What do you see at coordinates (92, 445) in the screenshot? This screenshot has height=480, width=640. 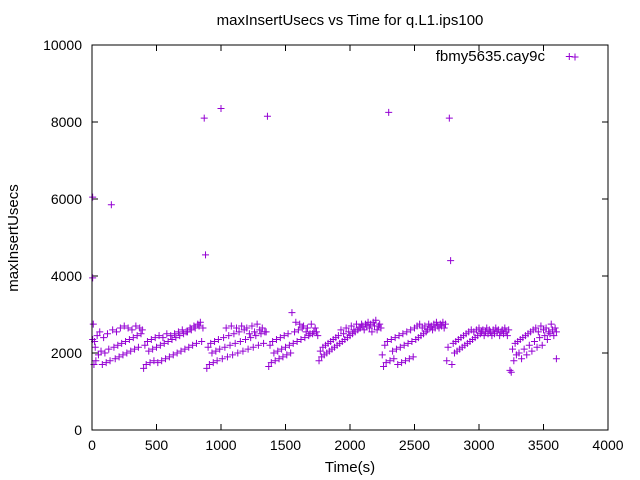 I see `x-tick-label: 0` at bounding box center [92, 445].